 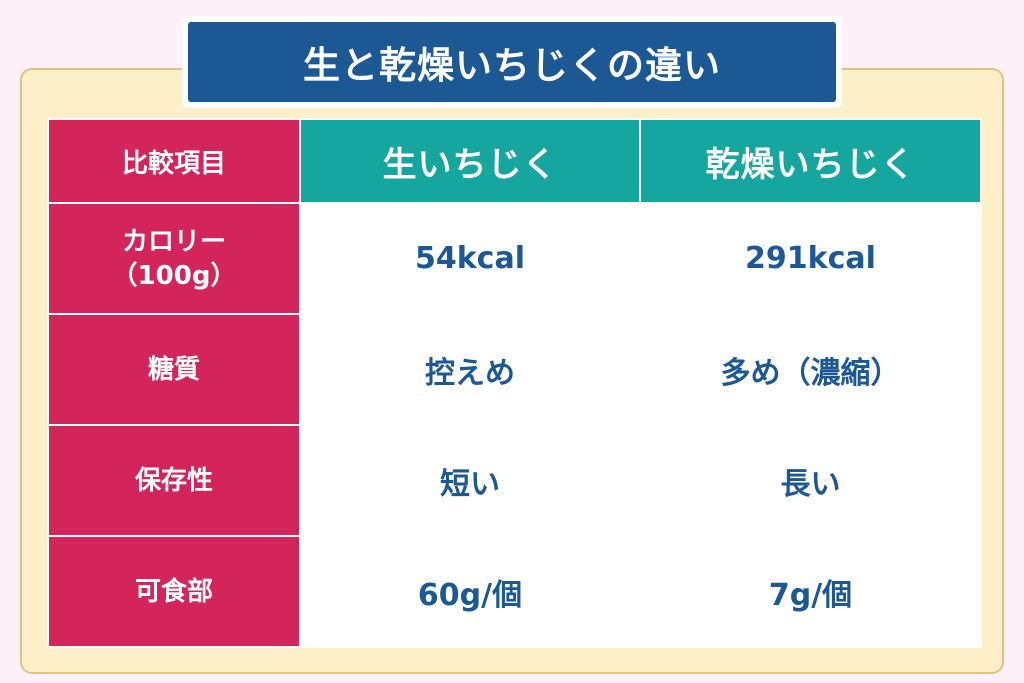 What do you see at coordinates (810, 258) in the screenshot?
I see `cell-dried-calories: 291kcal` at bounding box center [810, 258].